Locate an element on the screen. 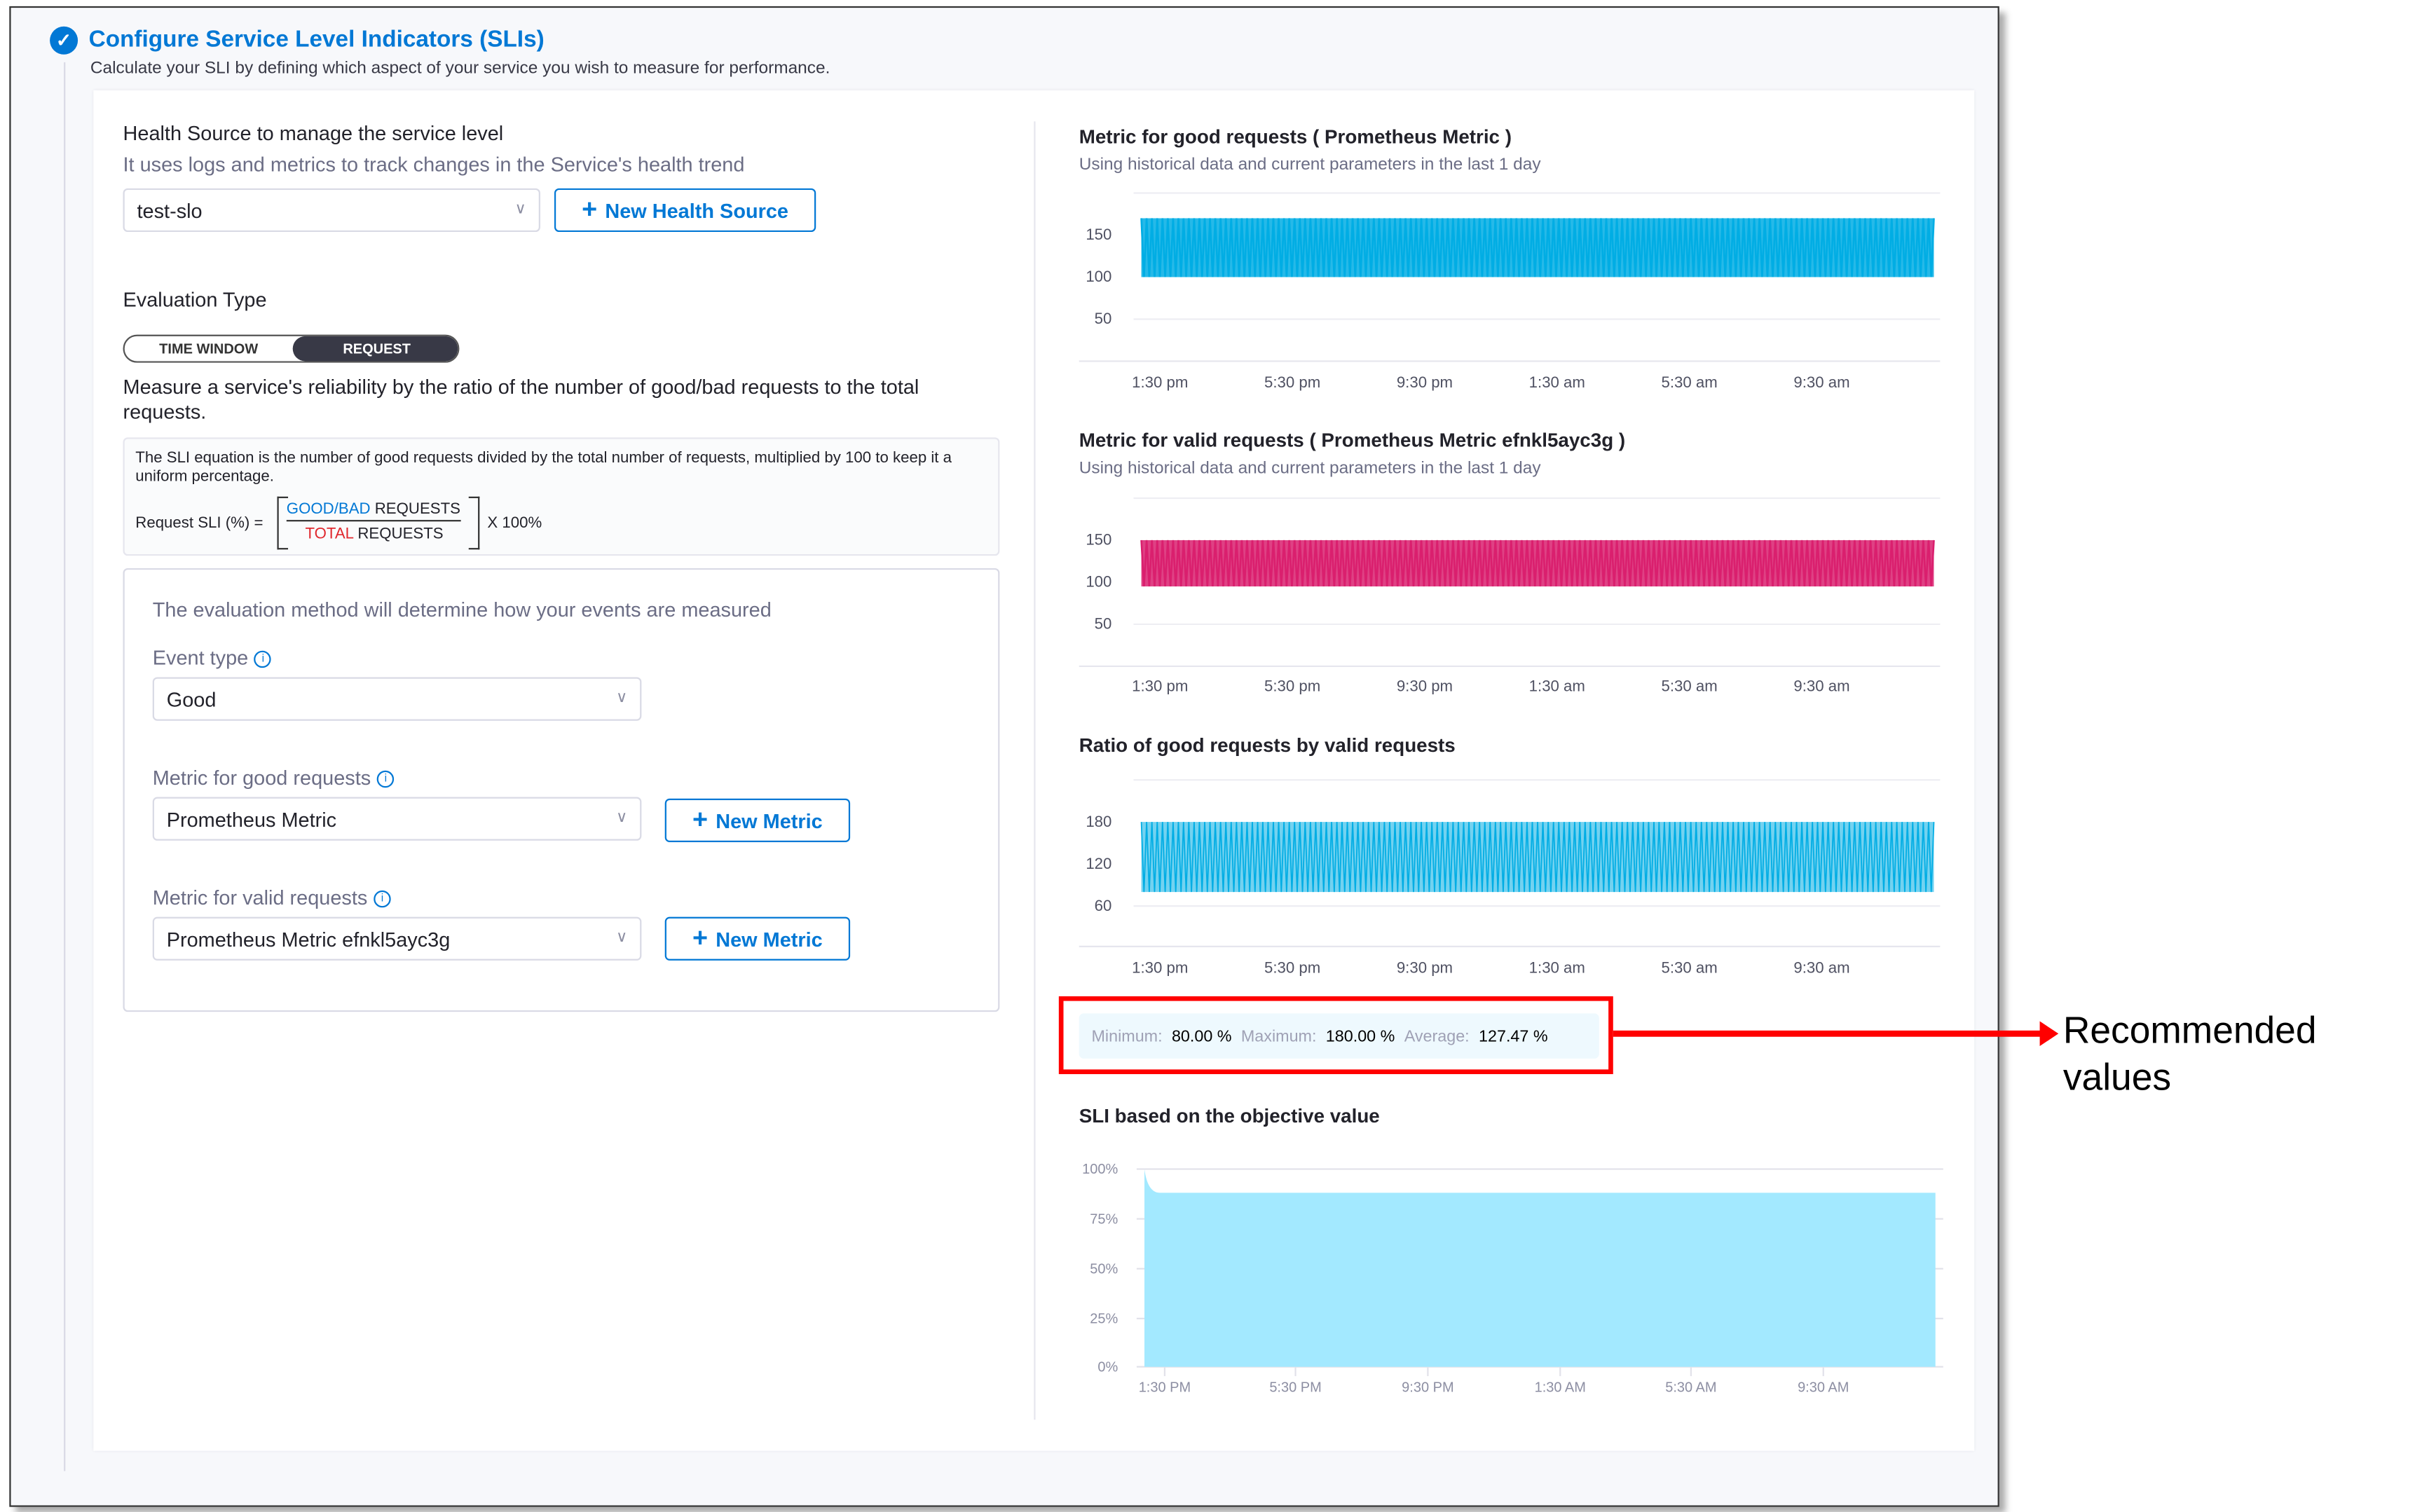  y-tick-label: 75% is located at coordinates (1104, 1219).